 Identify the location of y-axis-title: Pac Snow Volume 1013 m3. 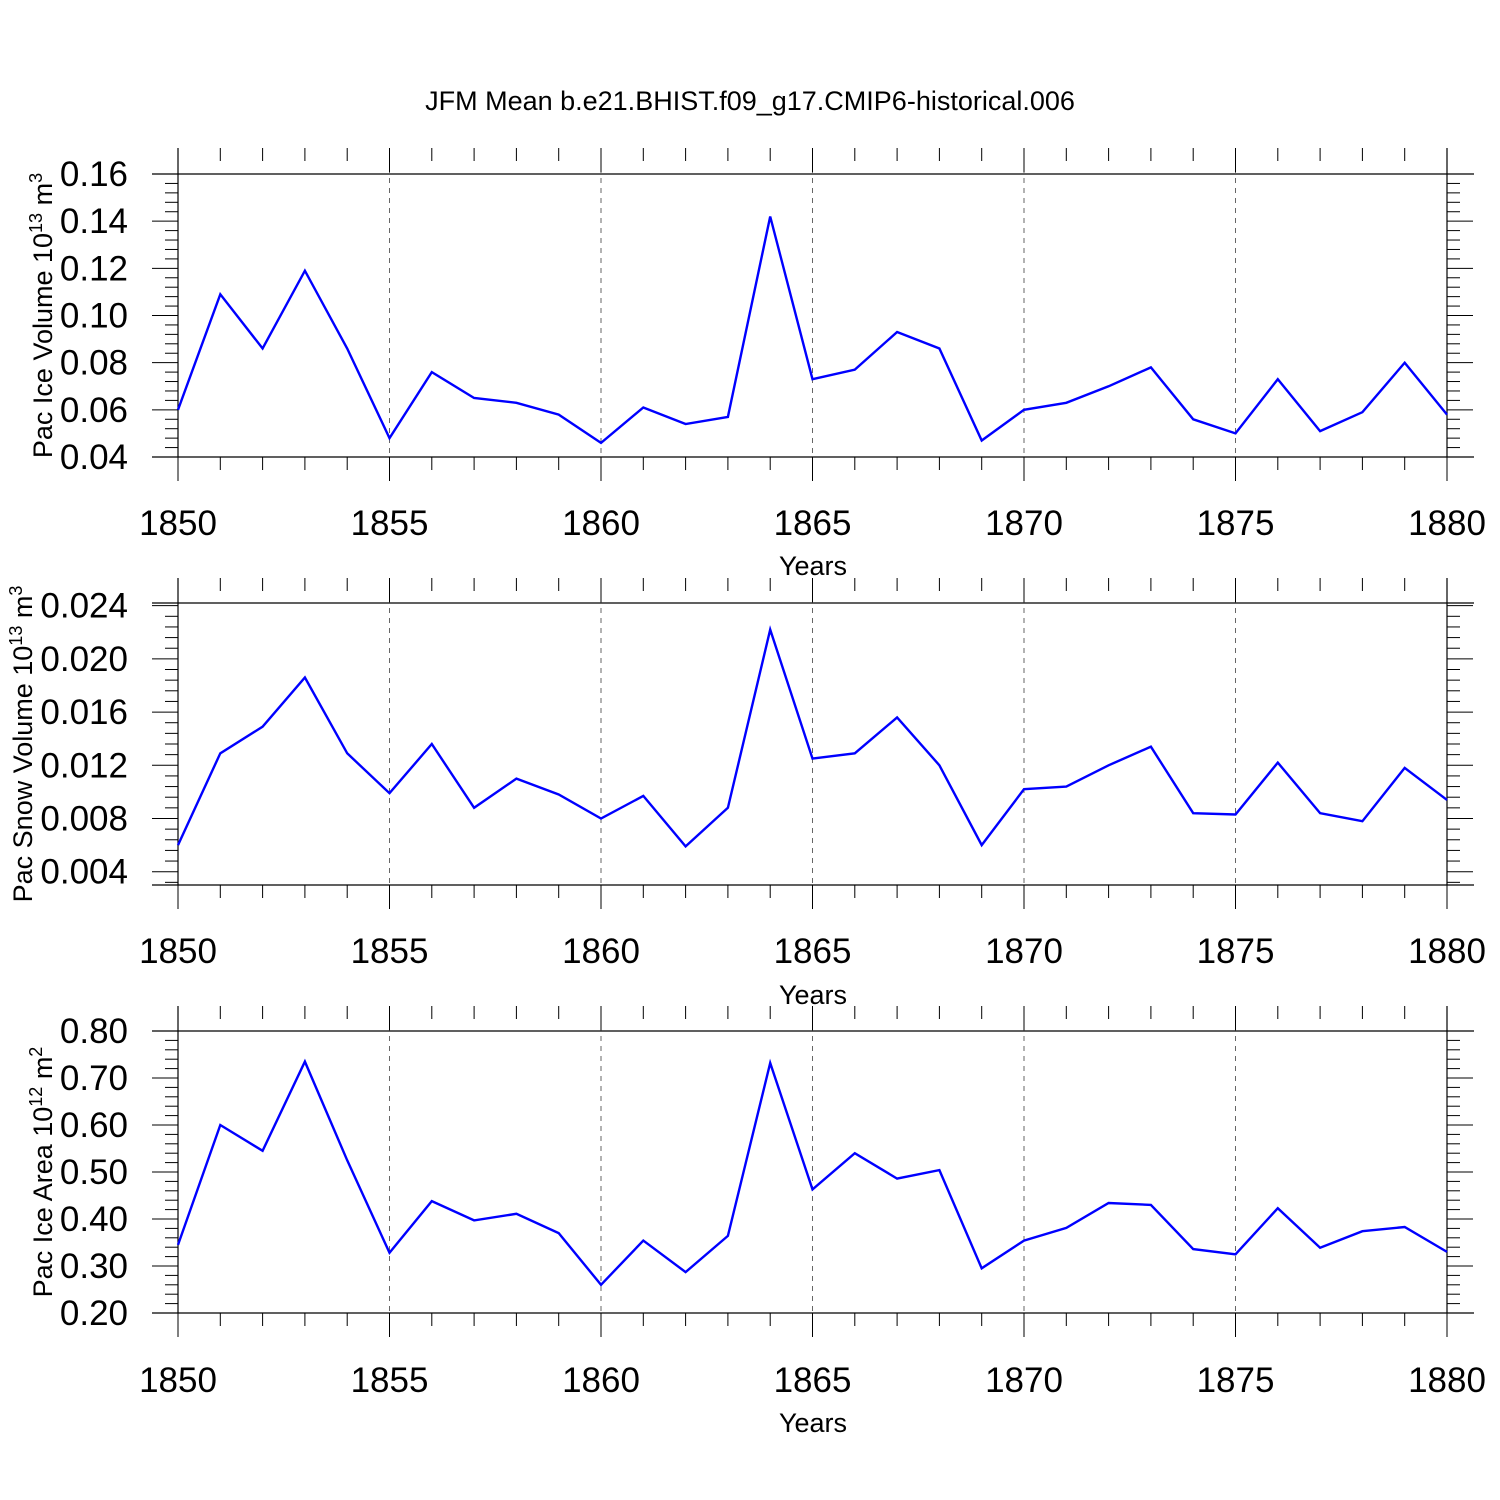
(22, 744).